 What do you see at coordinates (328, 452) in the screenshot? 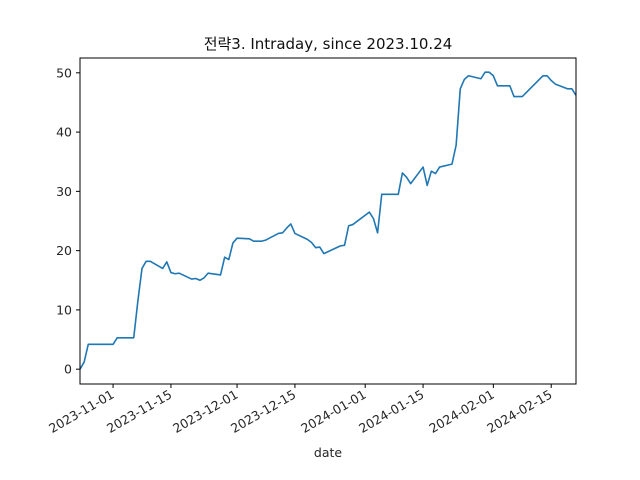
I see `x-axis-label: date` at bounding box center [328, 452].